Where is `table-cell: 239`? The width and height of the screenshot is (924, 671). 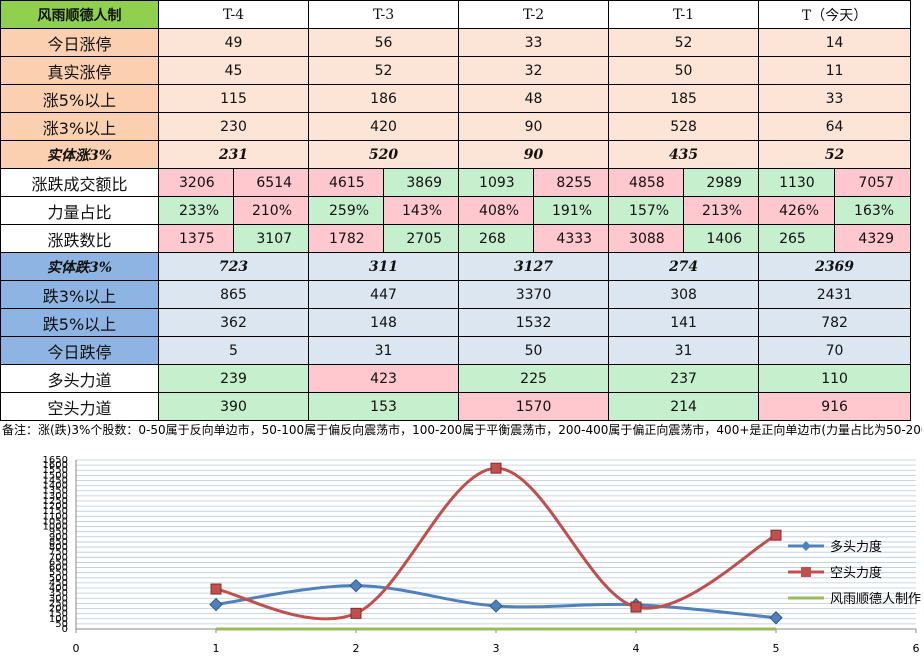 table-cell: 239 is located at coordinates (233, 378).